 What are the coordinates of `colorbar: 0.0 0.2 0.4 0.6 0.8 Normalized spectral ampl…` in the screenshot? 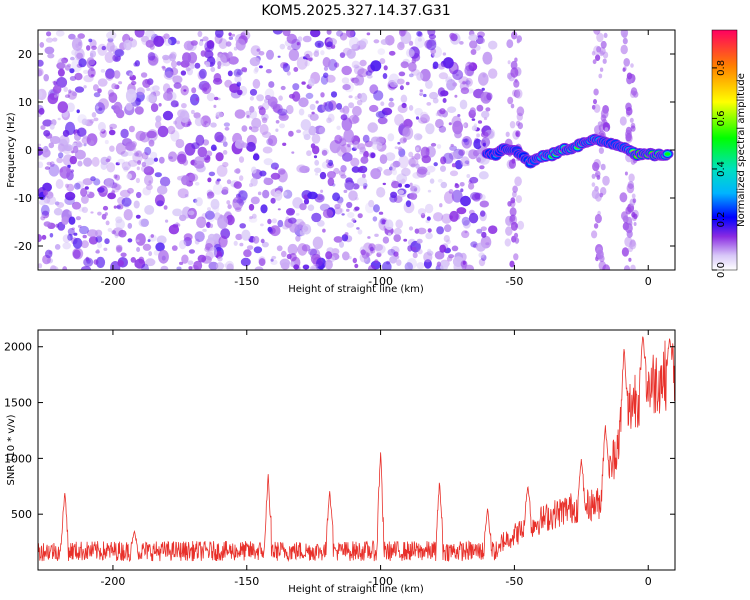 It's located at (729, 153).